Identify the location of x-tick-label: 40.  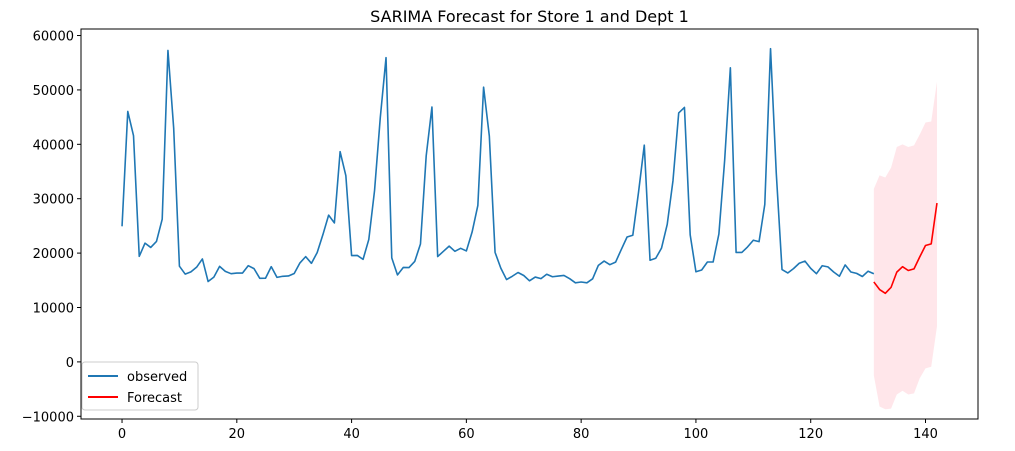
(351, 434).